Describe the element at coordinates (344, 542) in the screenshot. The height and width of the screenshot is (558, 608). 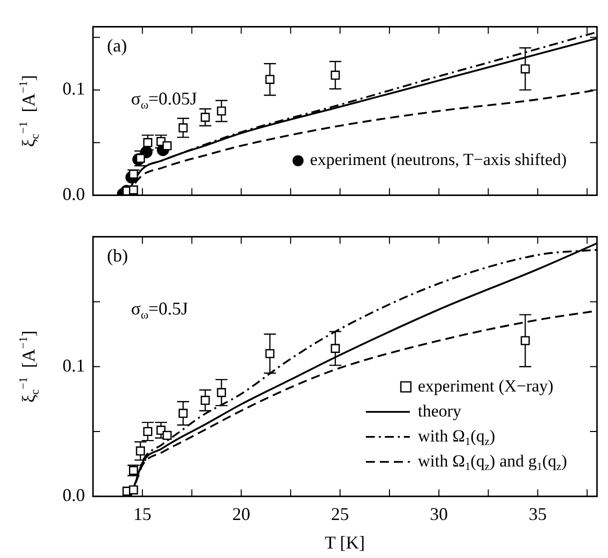
I see `x-axis-title: T [K]` at that location.